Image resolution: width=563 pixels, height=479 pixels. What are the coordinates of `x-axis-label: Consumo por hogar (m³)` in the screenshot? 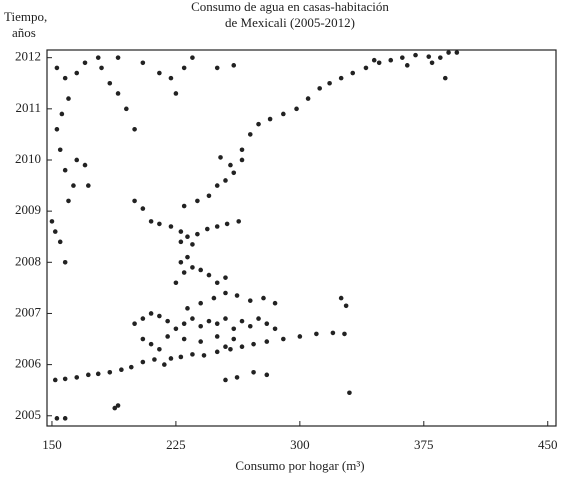 It's located at (299, 465).